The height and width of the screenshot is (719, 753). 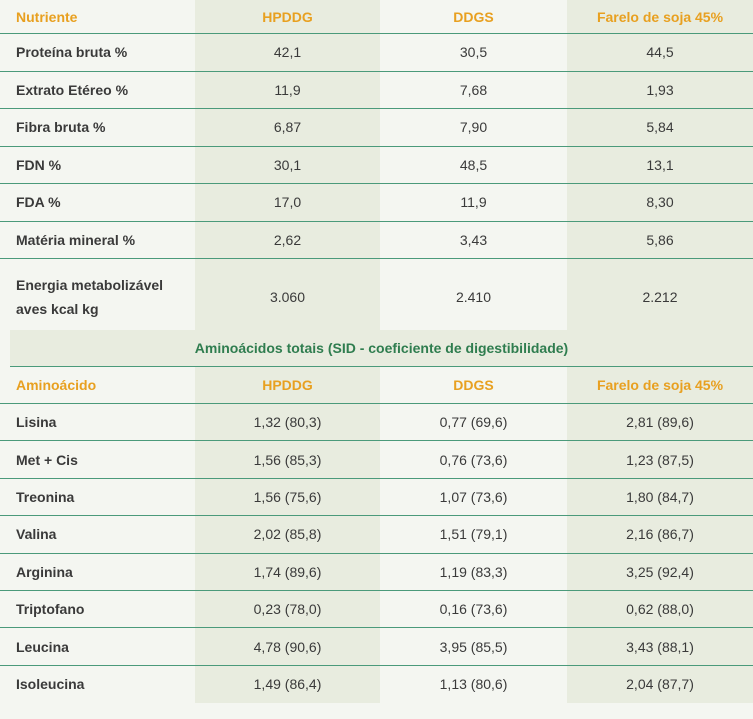 I want to click on cell-ddgs: 1,13 (80,6), so click(x=473, y=684).